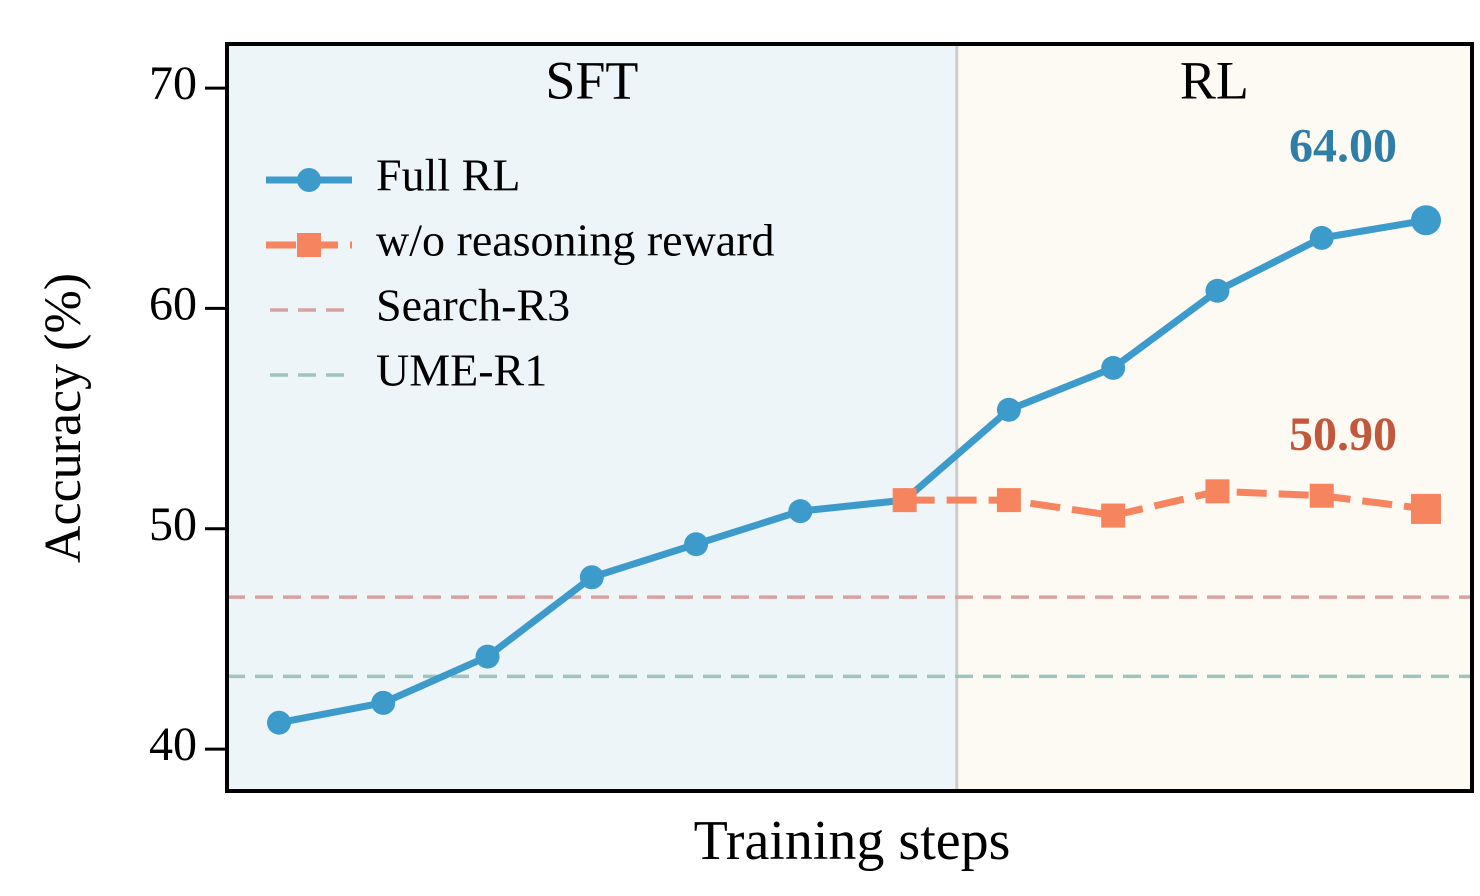 Image resolution: width=1480 pixels, height=896 pixels. What do you see at coordinates (173, 524) in the screenshot?
I see `y-tick-label: 50` at bounding box center [173, 524].